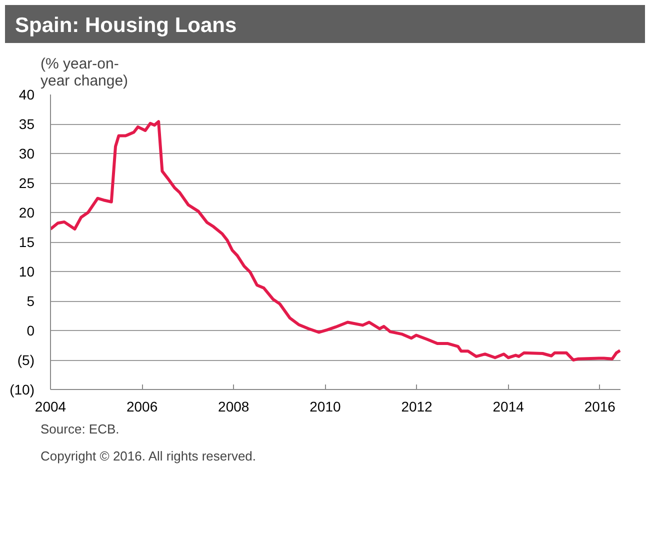  I want to click on y-tick-label: 40, so click(26, 94).